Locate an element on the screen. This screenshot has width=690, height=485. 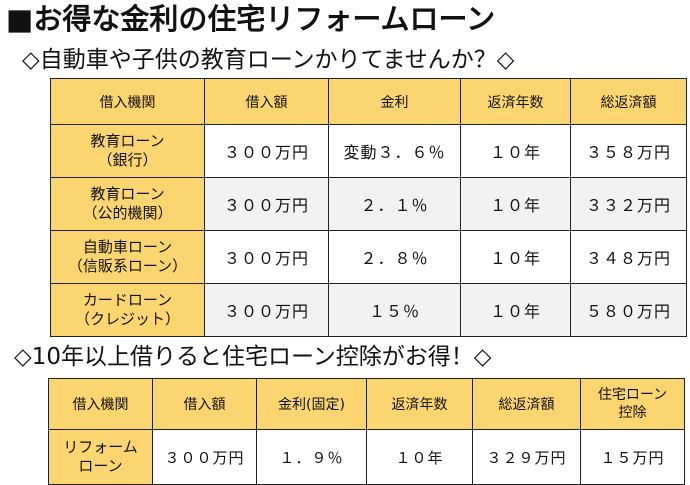
lender-type: （クレジット） is located at coordinates (127, 319).